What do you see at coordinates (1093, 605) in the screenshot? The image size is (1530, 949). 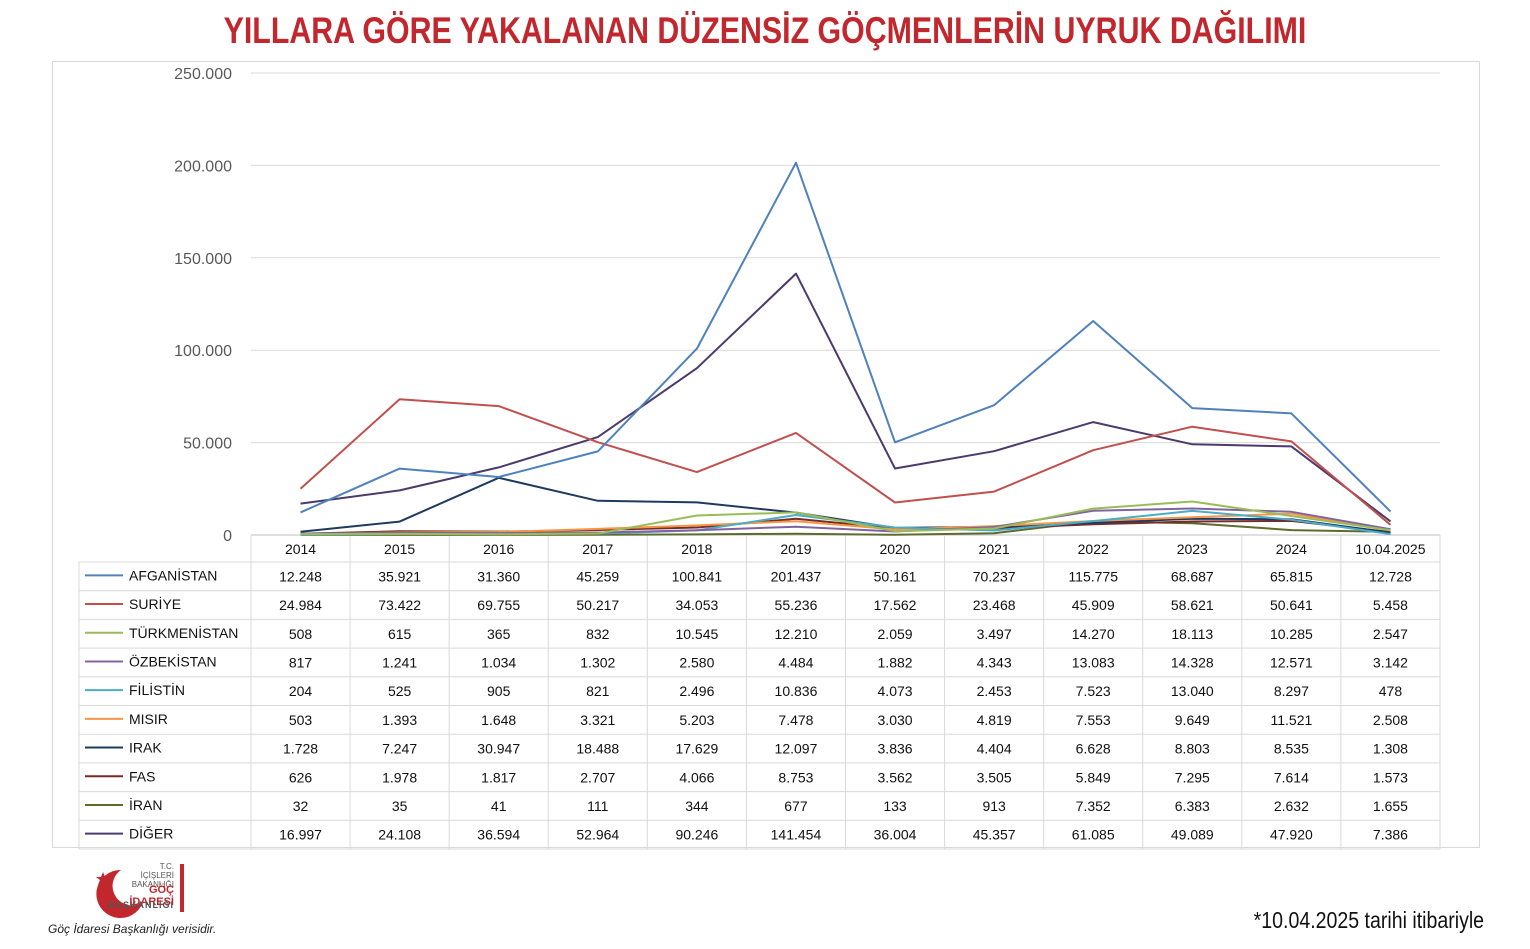 I see `data-label: 45.909` at bounding box center [1093, 605].